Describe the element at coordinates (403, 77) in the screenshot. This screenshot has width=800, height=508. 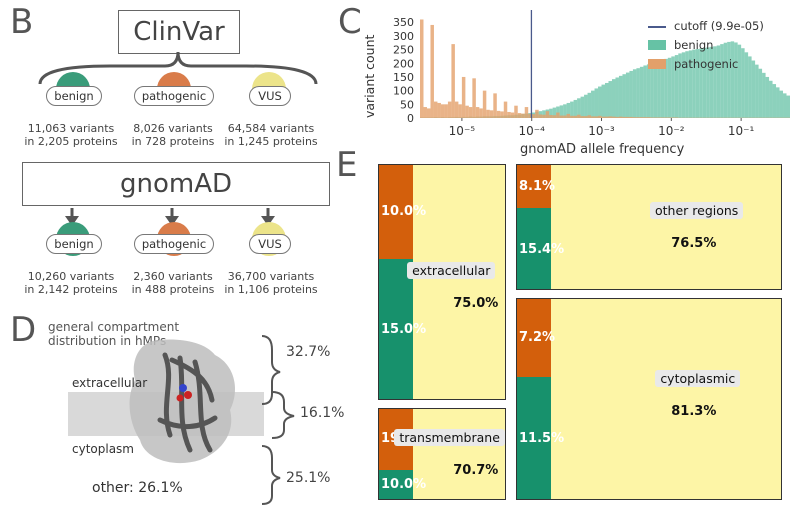
I see `y-tick-label-150: 150` at that location.